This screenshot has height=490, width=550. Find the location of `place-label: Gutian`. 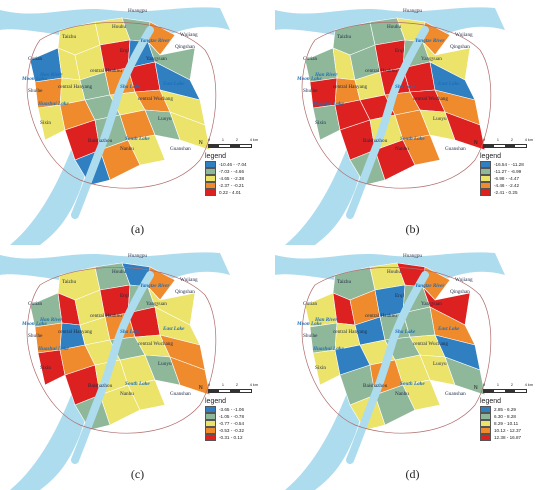

place-label: Gutian is located at coordinates (310, 59).